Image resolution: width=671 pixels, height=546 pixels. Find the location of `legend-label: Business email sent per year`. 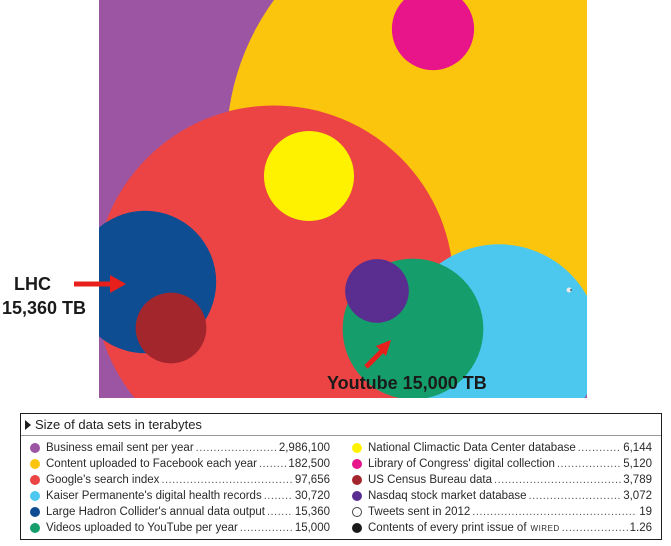

legend-label: Business email sent per year is located at coordinates (120, 448).